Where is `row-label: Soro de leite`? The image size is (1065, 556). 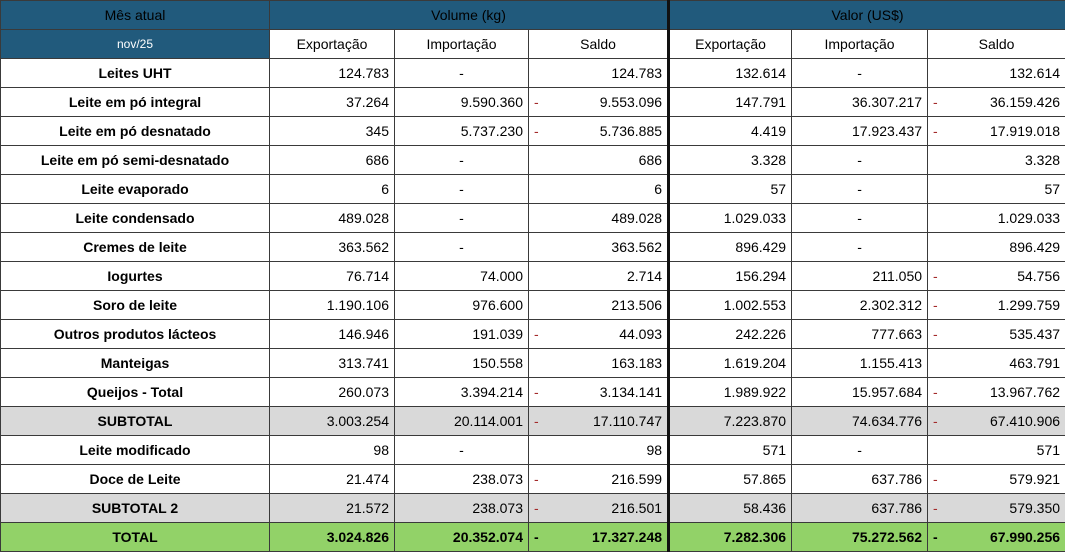
row-label: Soro de leite is located at coordinates (135, 305).